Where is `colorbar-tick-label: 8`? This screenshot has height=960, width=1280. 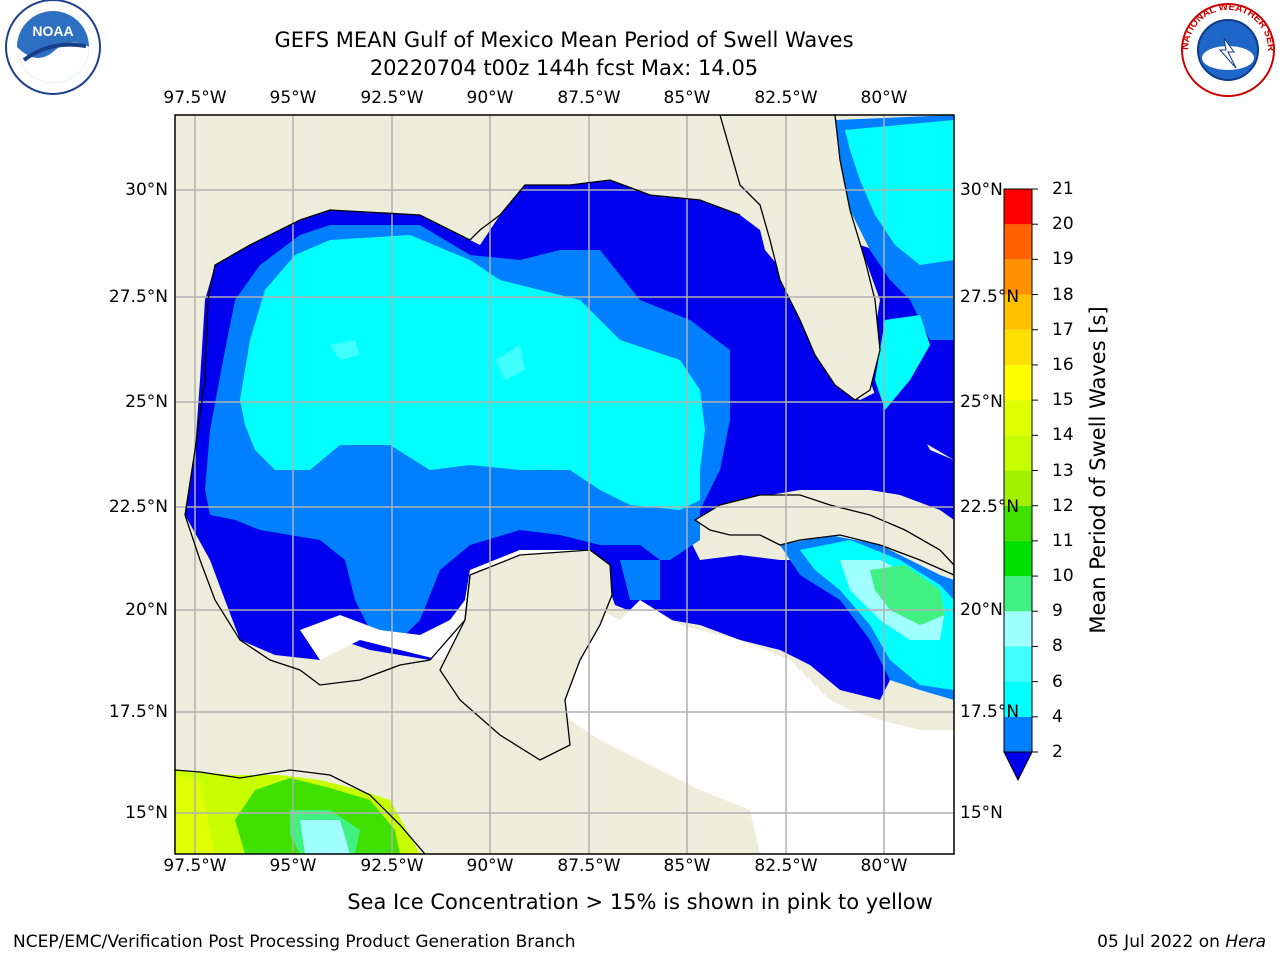
colorbar-tick-label: 8 is located at coordinates (1057, 646).